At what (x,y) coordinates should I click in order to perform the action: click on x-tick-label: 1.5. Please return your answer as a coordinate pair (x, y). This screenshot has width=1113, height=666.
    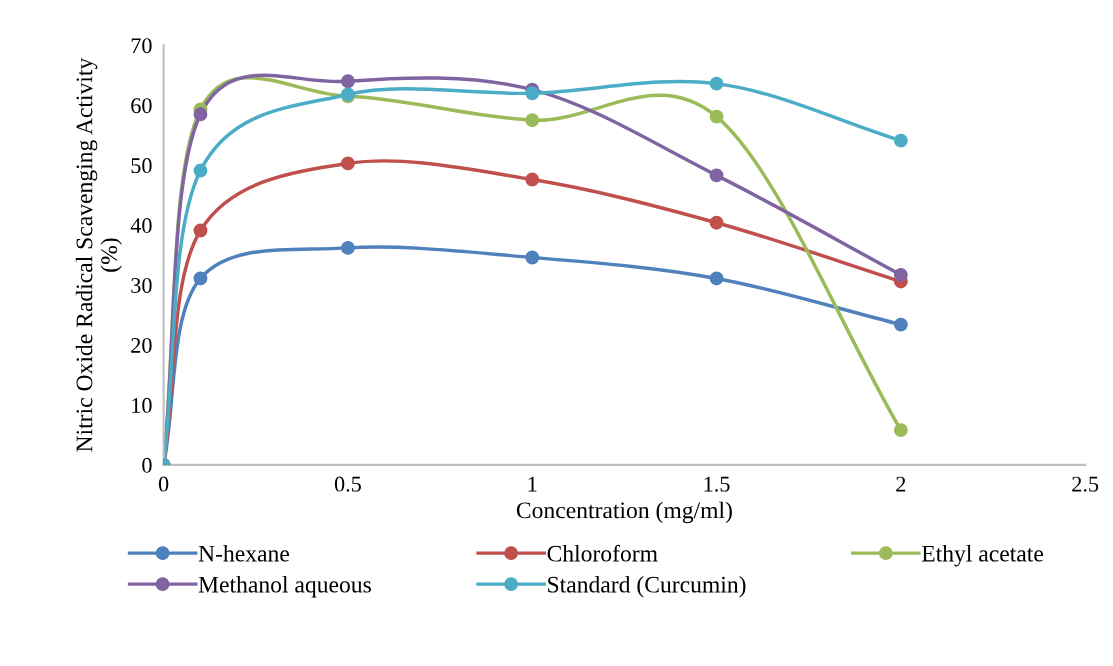
    Looking at the image, I should click on (717, 484).